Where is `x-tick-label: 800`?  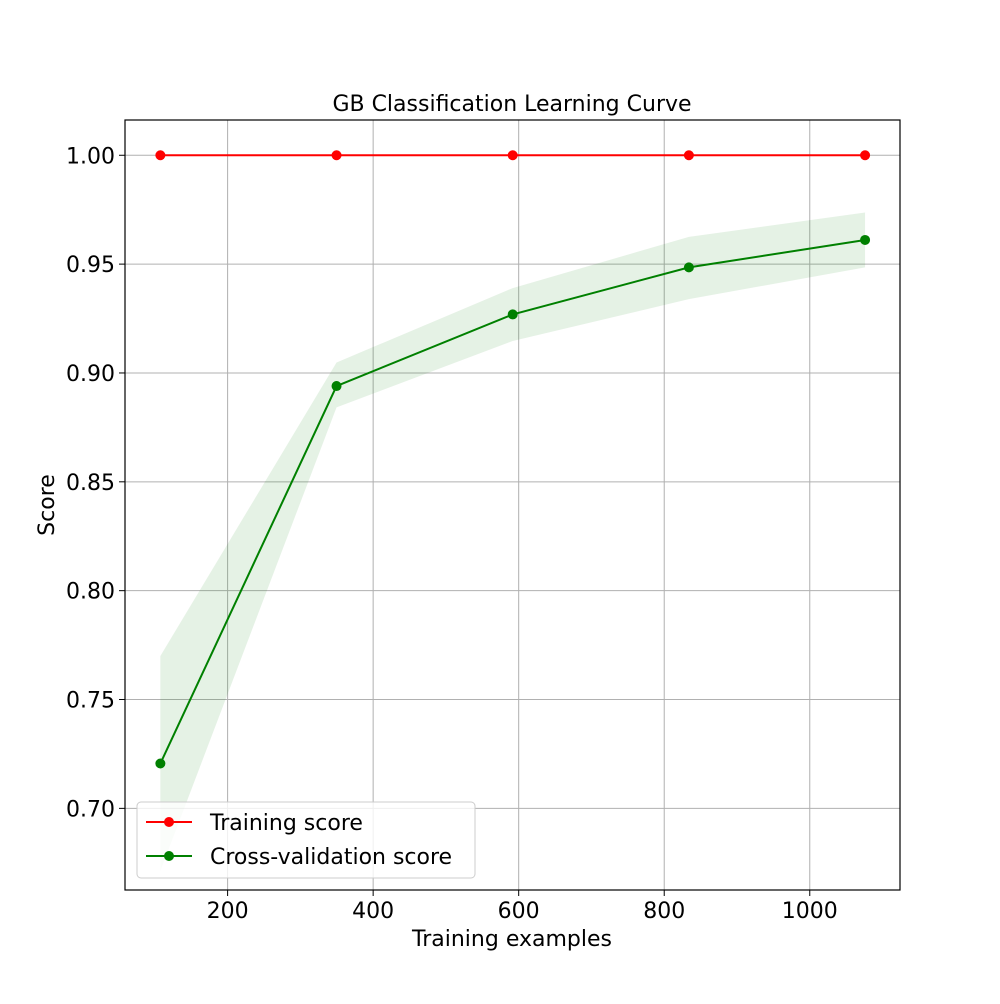
x-tick-label: 800 is located at coordinates (664, 911).